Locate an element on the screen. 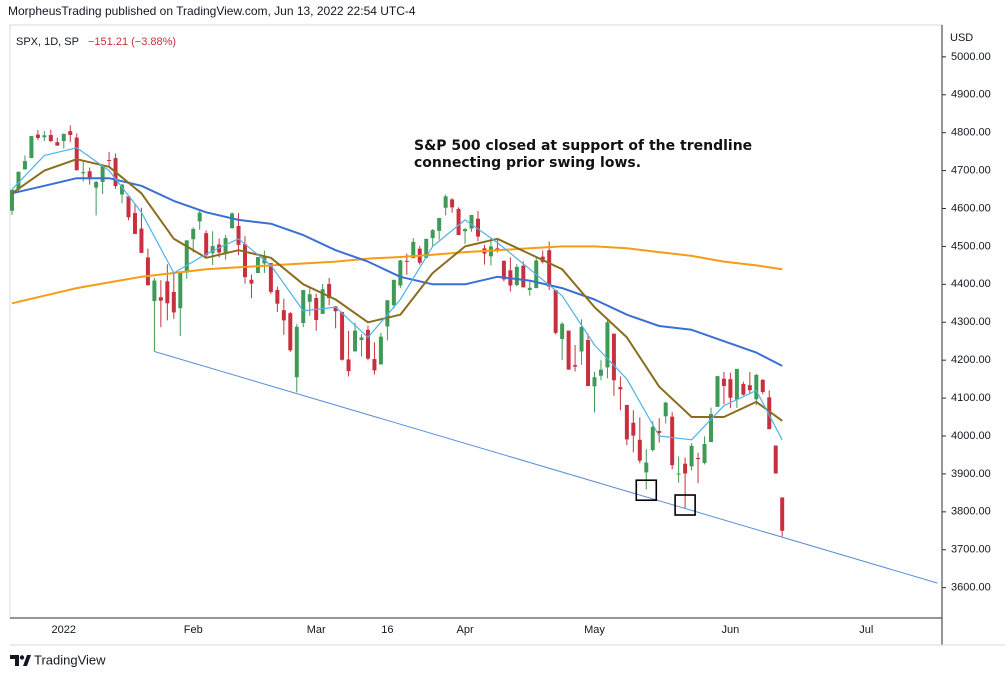  brand: TradingView is located at coordinates (70, 659).